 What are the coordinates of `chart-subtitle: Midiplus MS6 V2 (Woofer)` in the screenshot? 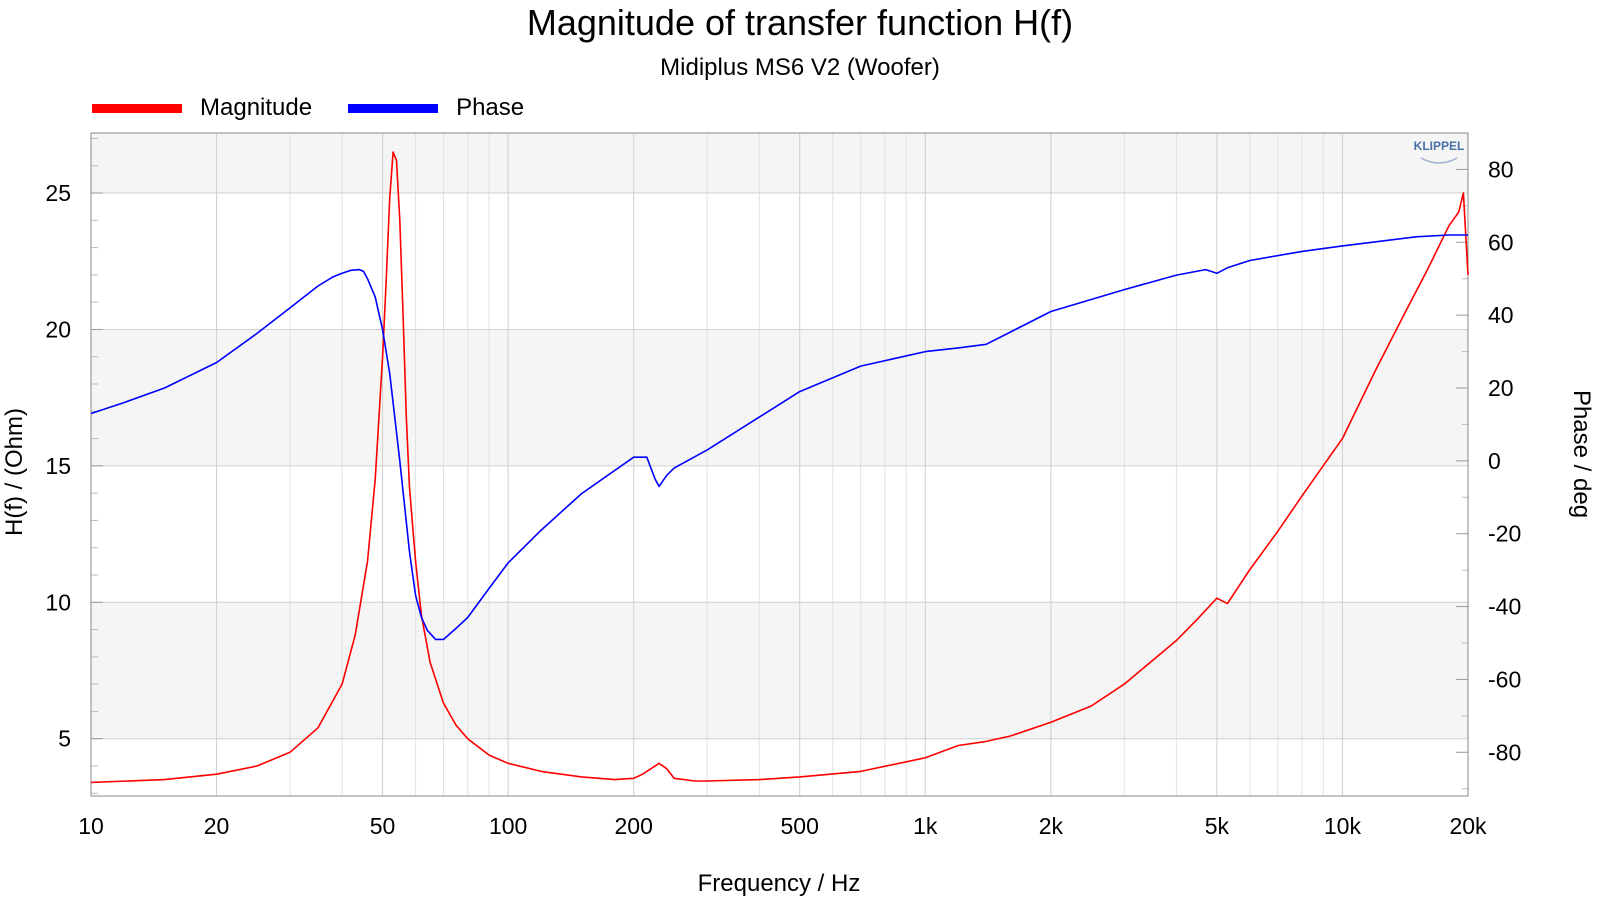 It's located at (800, 67).